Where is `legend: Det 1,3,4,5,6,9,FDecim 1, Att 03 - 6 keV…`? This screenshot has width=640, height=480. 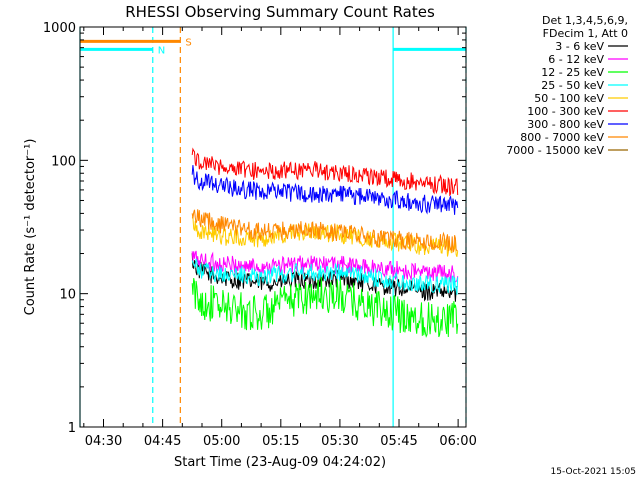 legend: Det 1,3,4,5,6,9,FDecim 1, Att 03 - 6 keV… is located at coordinates (567, 85).